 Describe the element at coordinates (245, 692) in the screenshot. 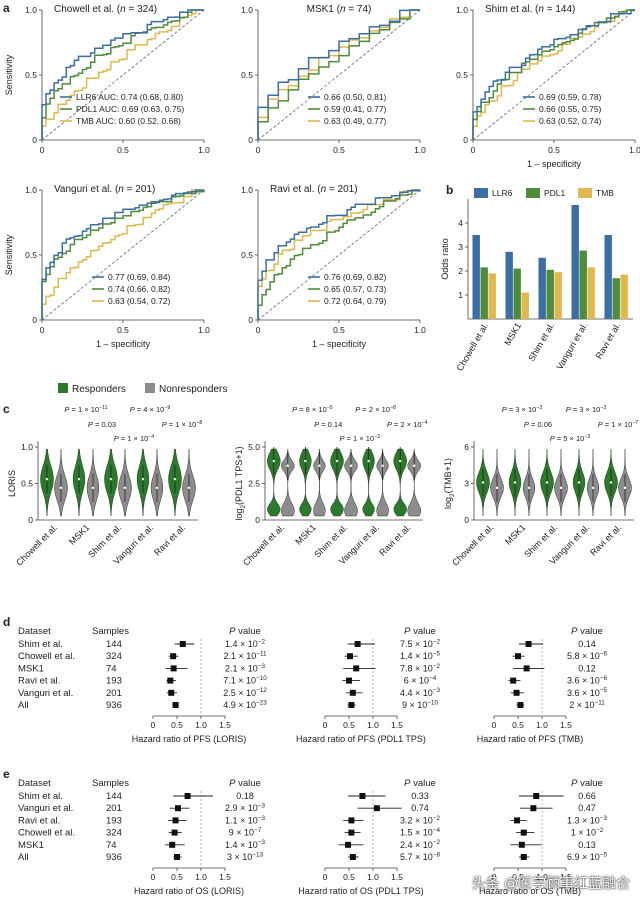

I see `forest-pvalue: 2.5 × 10⁻¹²` at that location.